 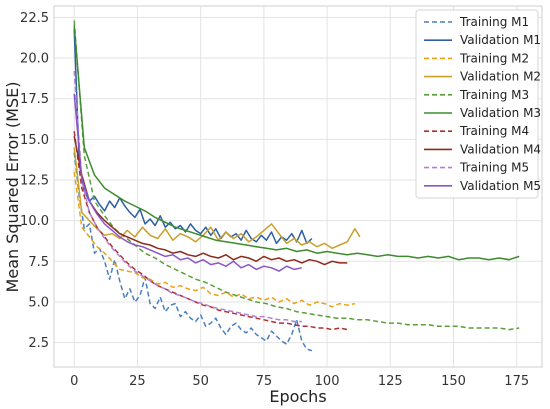 I want to click on y-tick-label: 5.0, so click(x=38, y=302).